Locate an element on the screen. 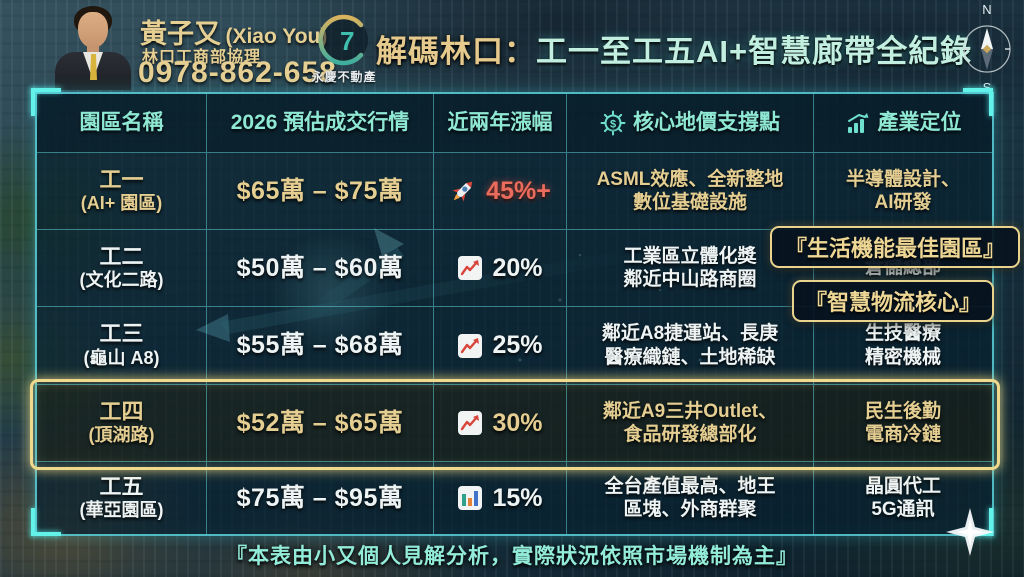 The image size is (1024, 577). rocket-icon is located at coordinates (462, 191).